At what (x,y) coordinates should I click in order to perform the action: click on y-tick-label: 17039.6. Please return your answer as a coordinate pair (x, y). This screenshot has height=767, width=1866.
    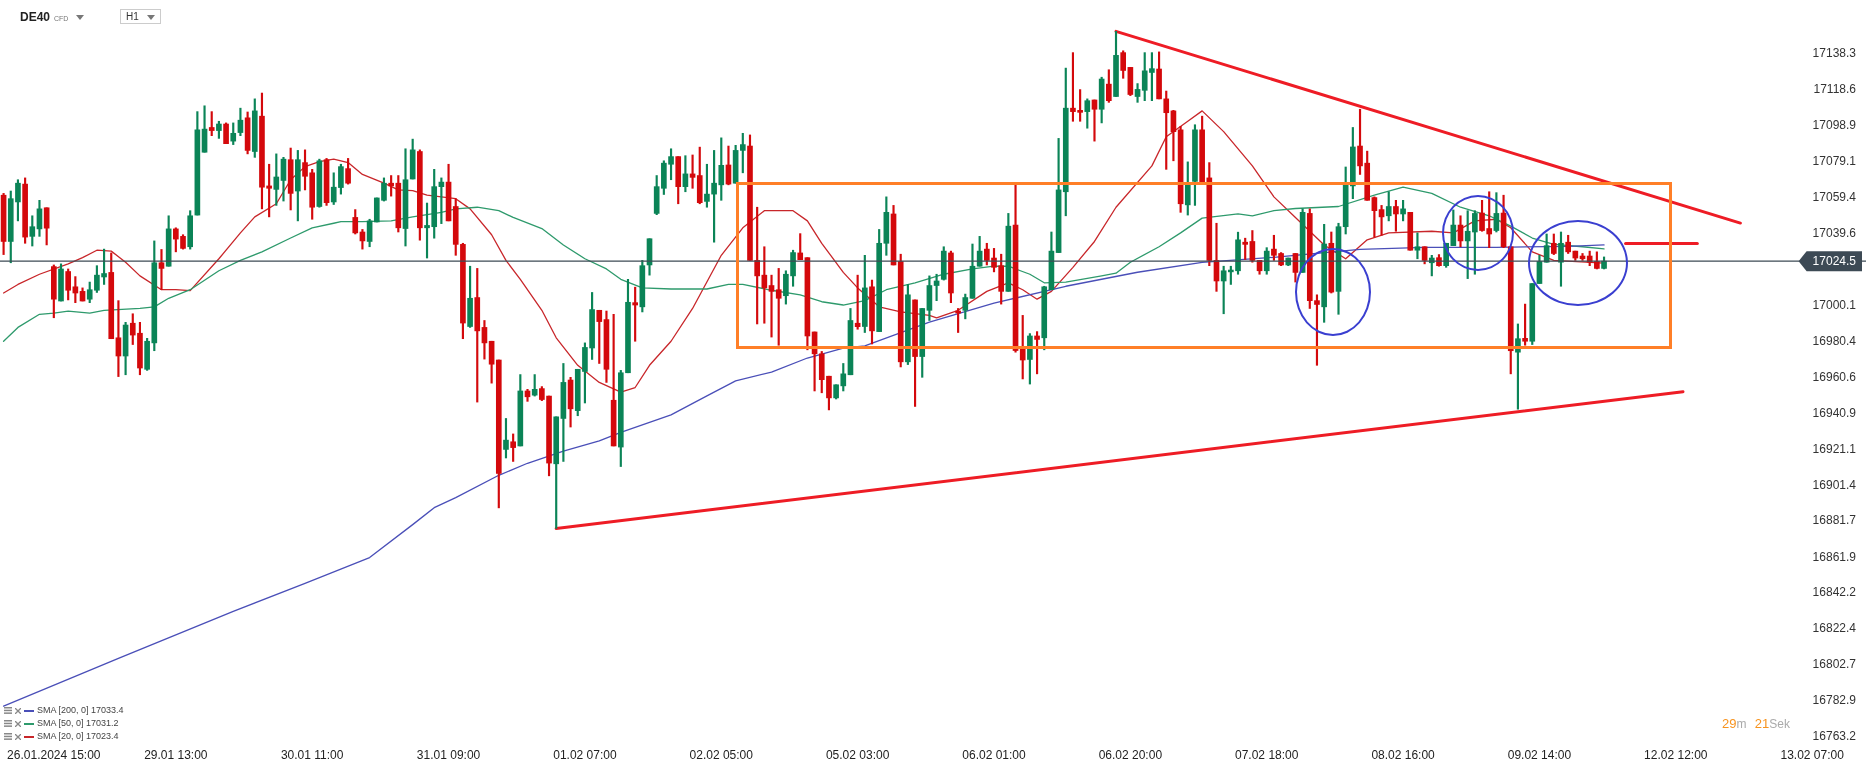
    Looking at the image, I should click on (1834, 232).